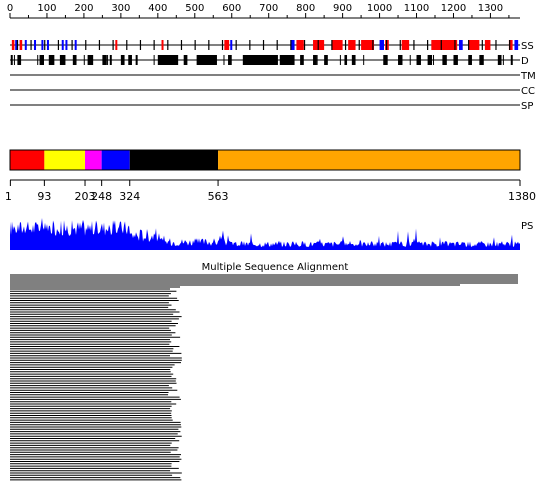  Describe the element at coordinates (522, 196) in the screenshot. I see `boundary-label: 1380` at that location.